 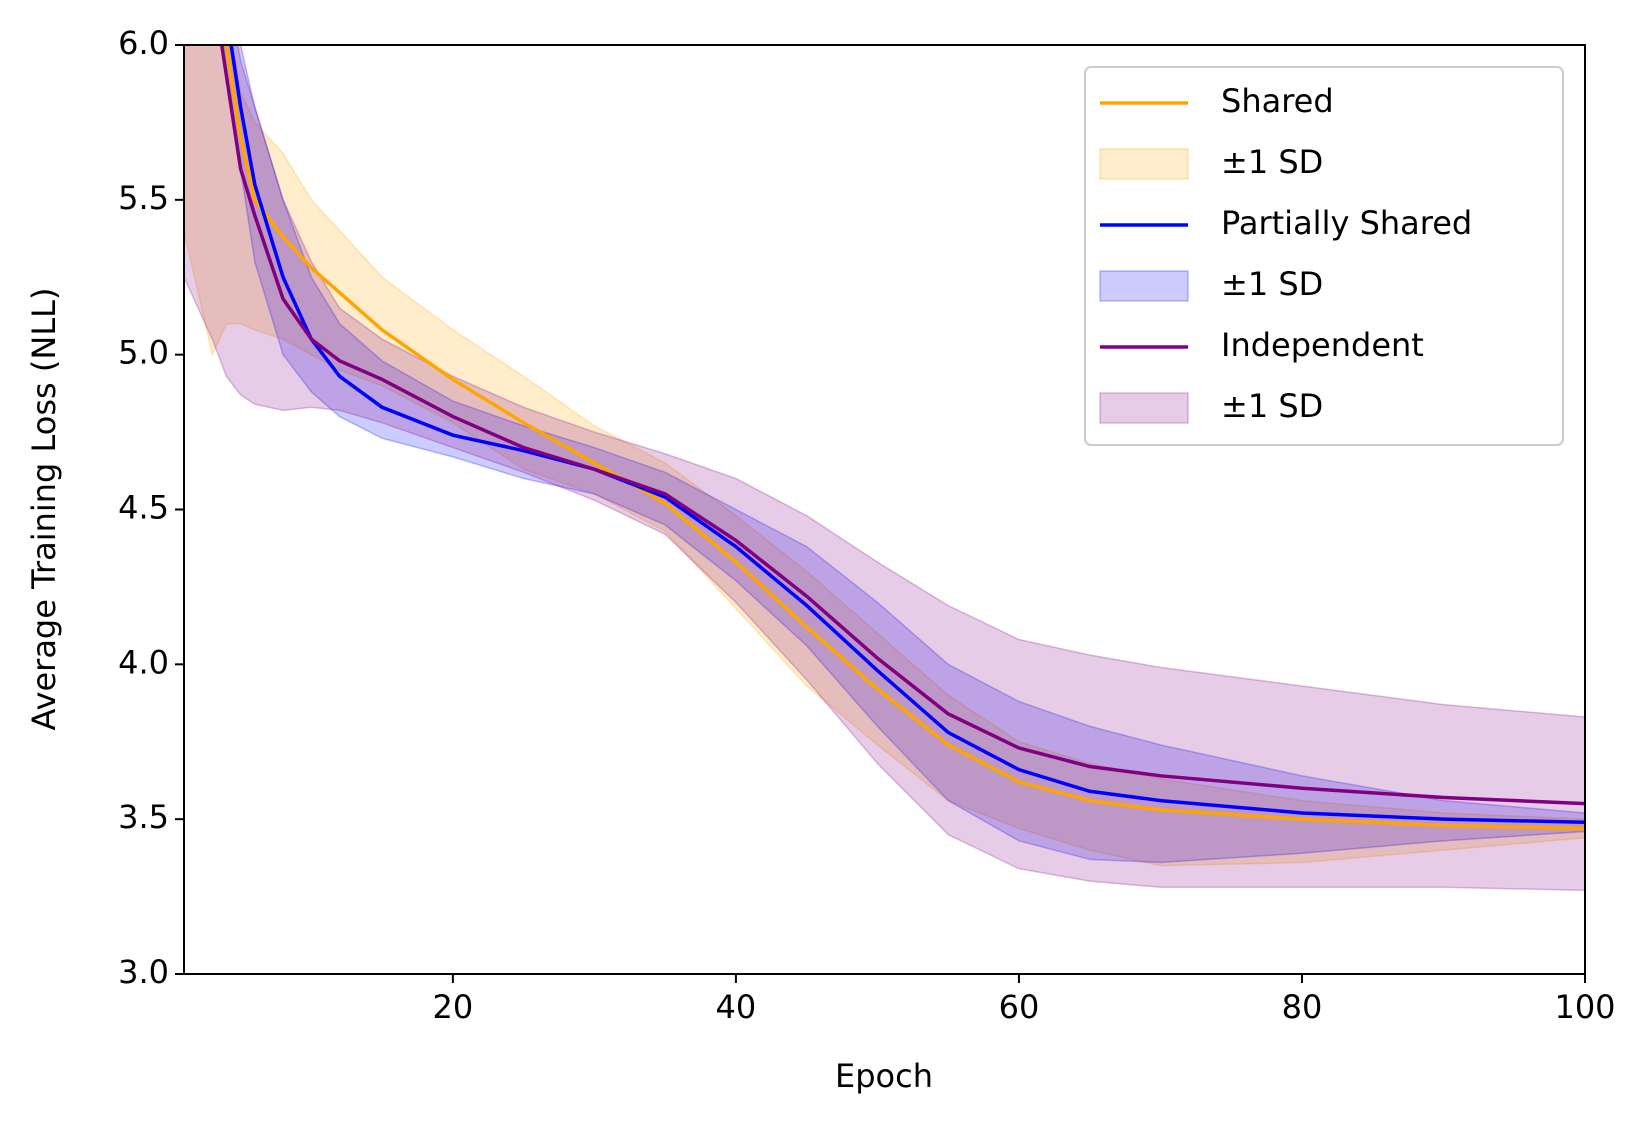 I want to click on y-tick-label: 3.5, so click(x=143, y=817).